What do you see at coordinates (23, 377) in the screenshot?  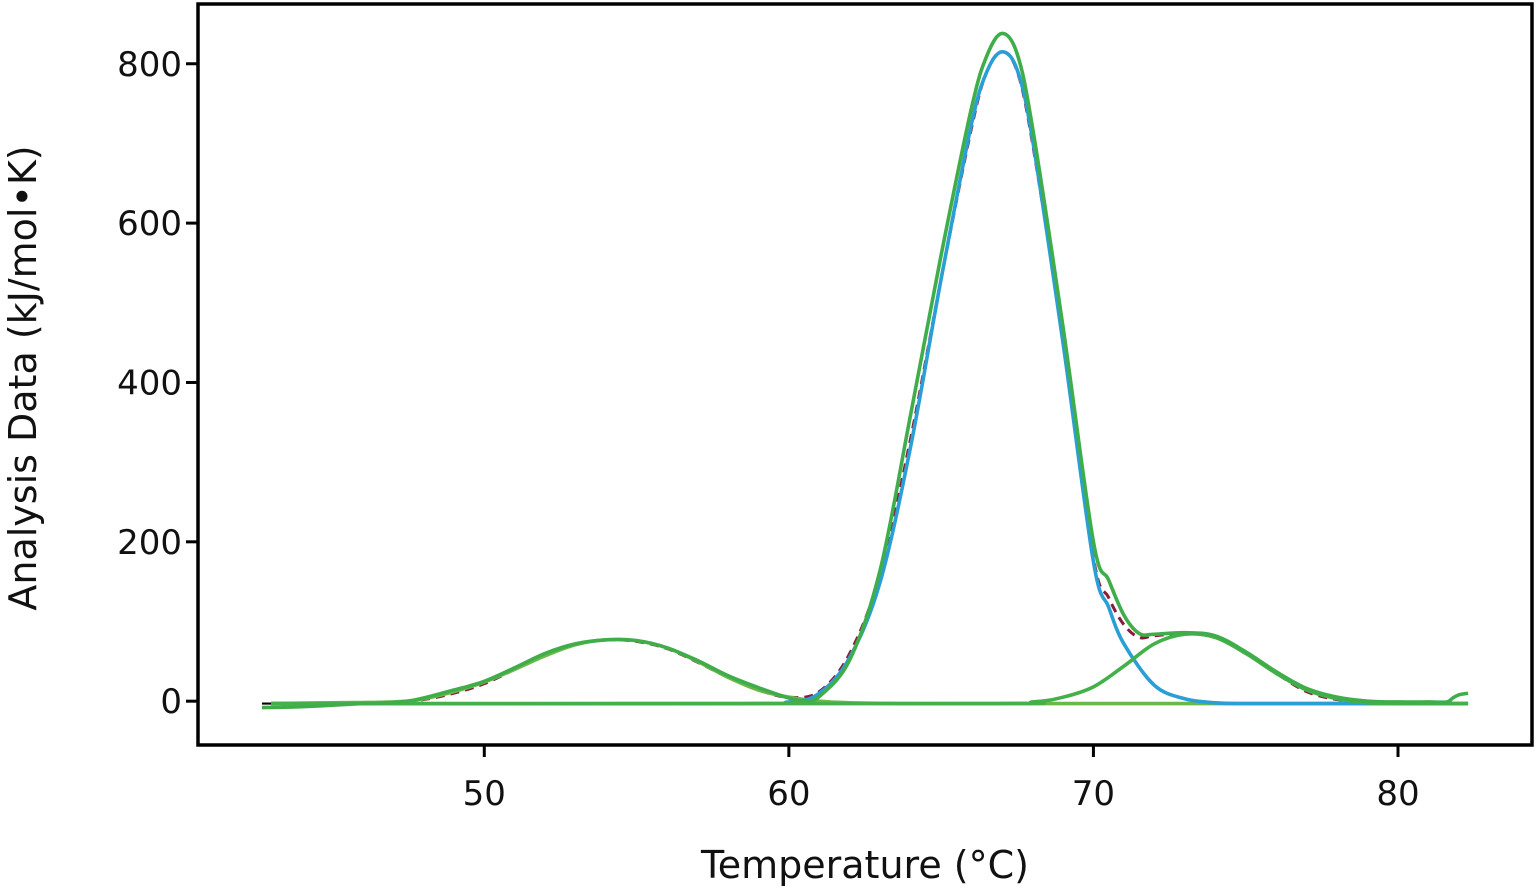 I see `y-axis-label: Analysis Data (kJ/mol•K)` at bounding box center [23, 377].